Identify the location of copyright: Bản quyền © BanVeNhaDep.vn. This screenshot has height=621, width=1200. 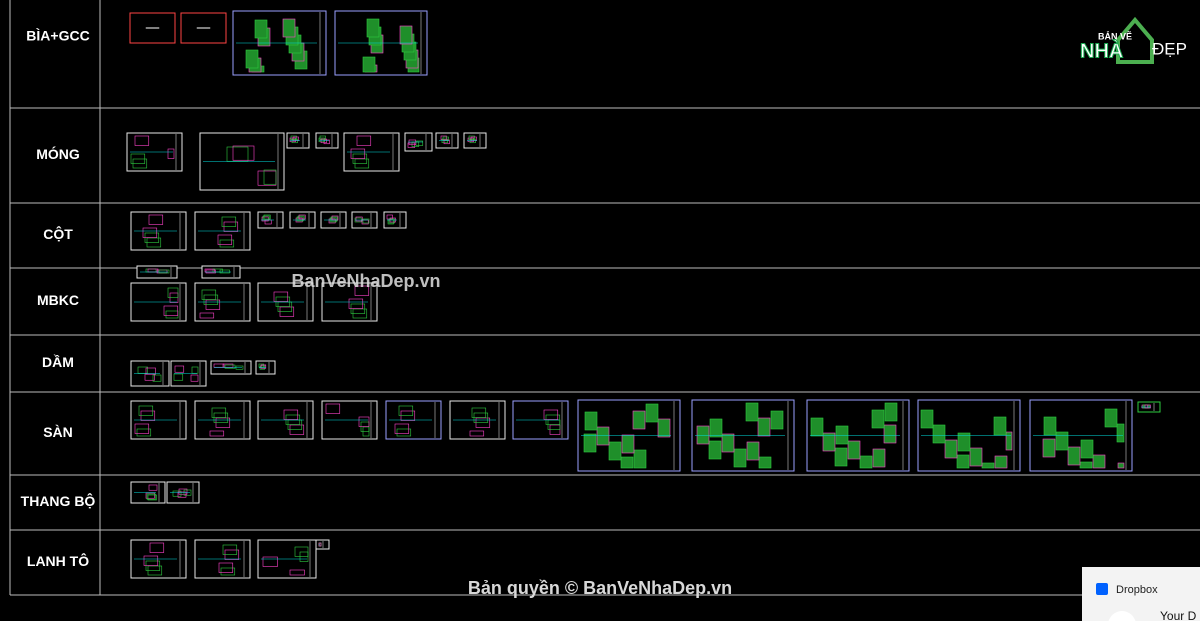
(600, 588).